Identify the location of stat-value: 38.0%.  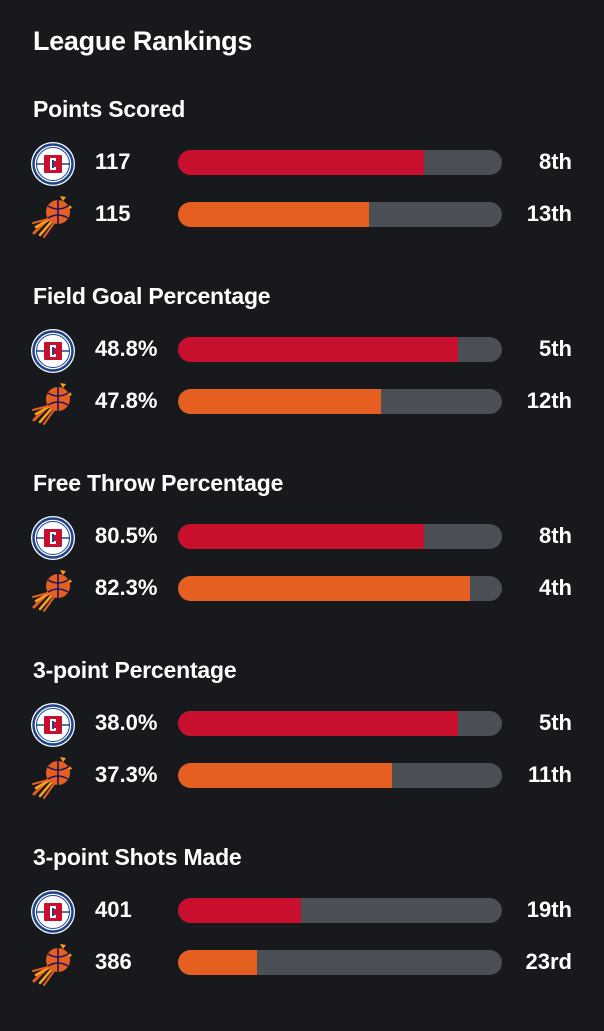
(126, 722).